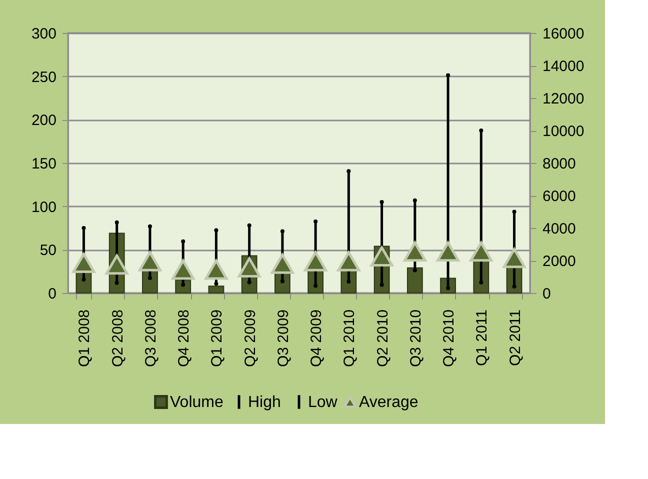 Image resolution: width=648 pixels, height=479 pixels. I want to click on y-tick-label: 200, so click(43, 121).